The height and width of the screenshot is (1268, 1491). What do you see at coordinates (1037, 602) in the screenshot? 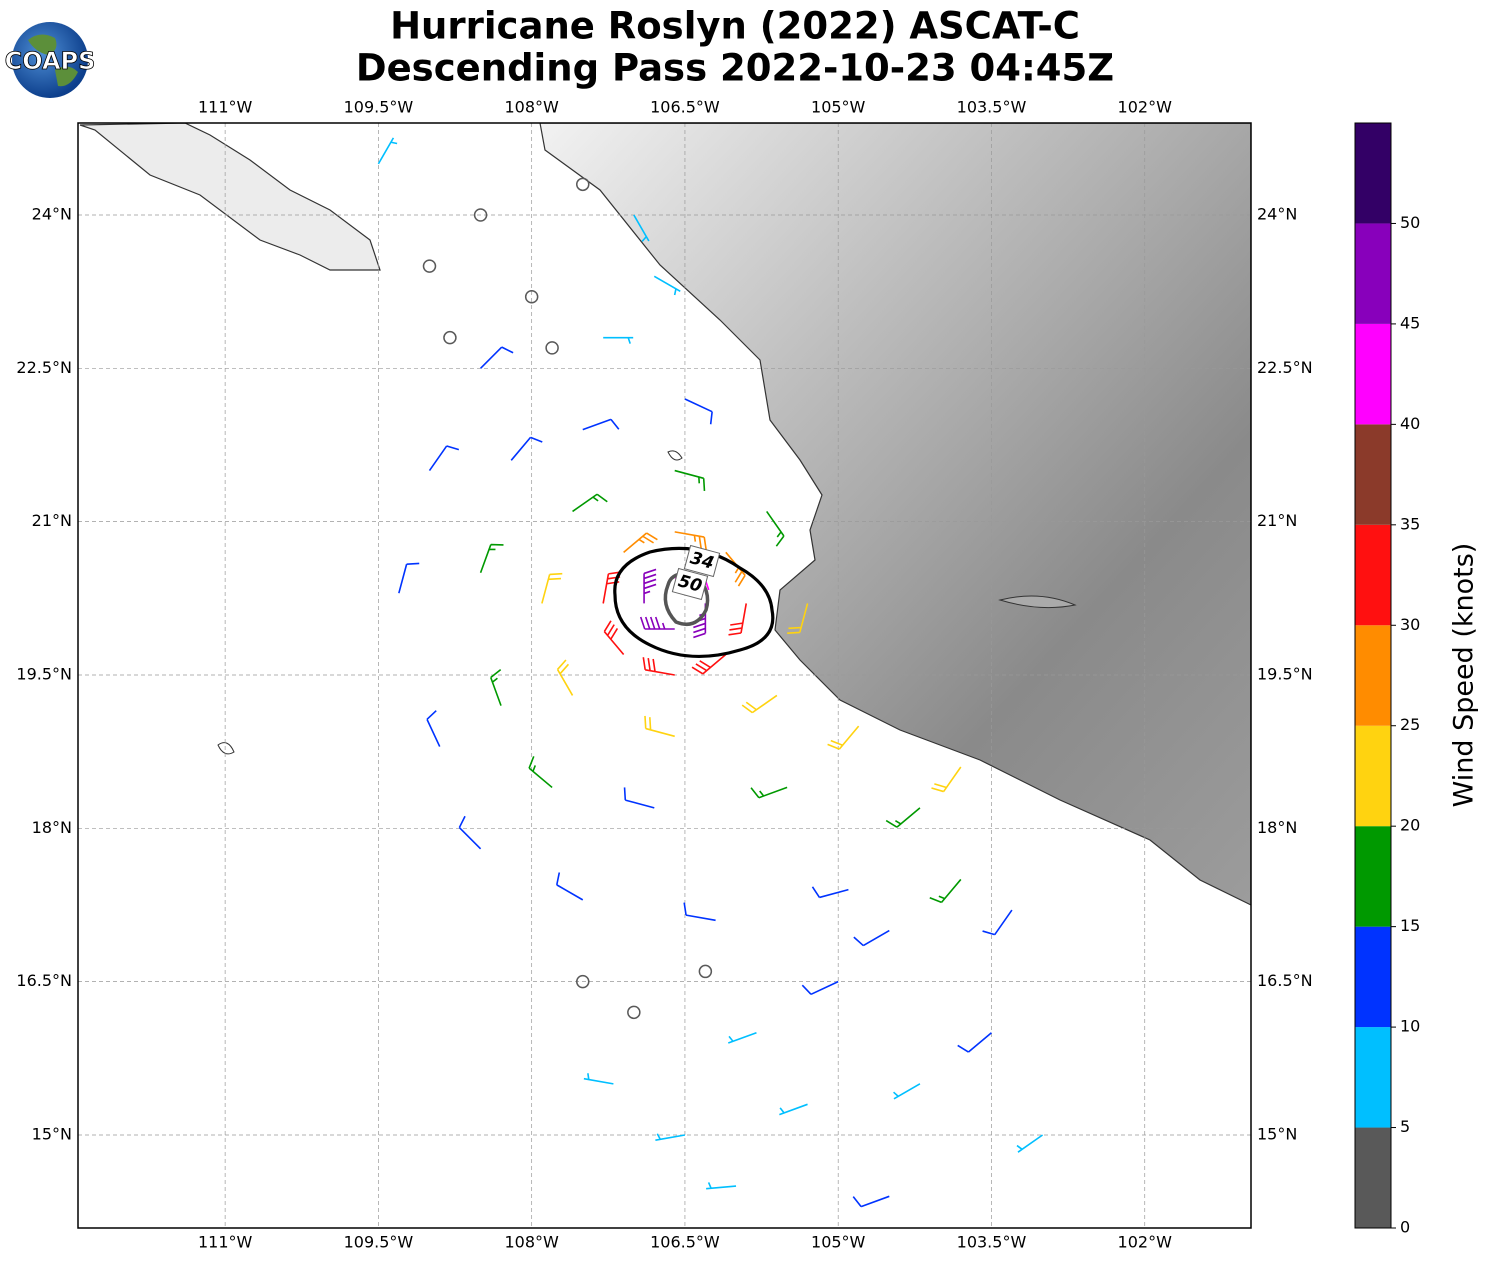
I see `lake` at bounding box center [1037, 602].